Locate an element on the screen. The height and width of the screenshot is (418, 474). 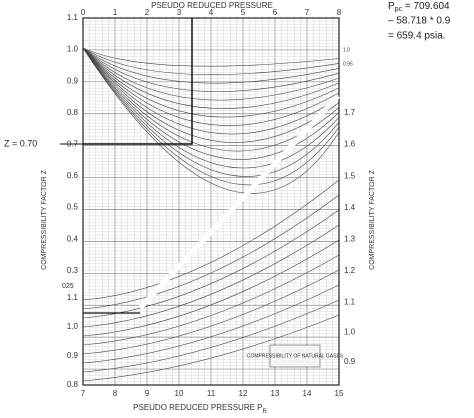
top-tick-label: 6 is located at coordinates (275, 12).